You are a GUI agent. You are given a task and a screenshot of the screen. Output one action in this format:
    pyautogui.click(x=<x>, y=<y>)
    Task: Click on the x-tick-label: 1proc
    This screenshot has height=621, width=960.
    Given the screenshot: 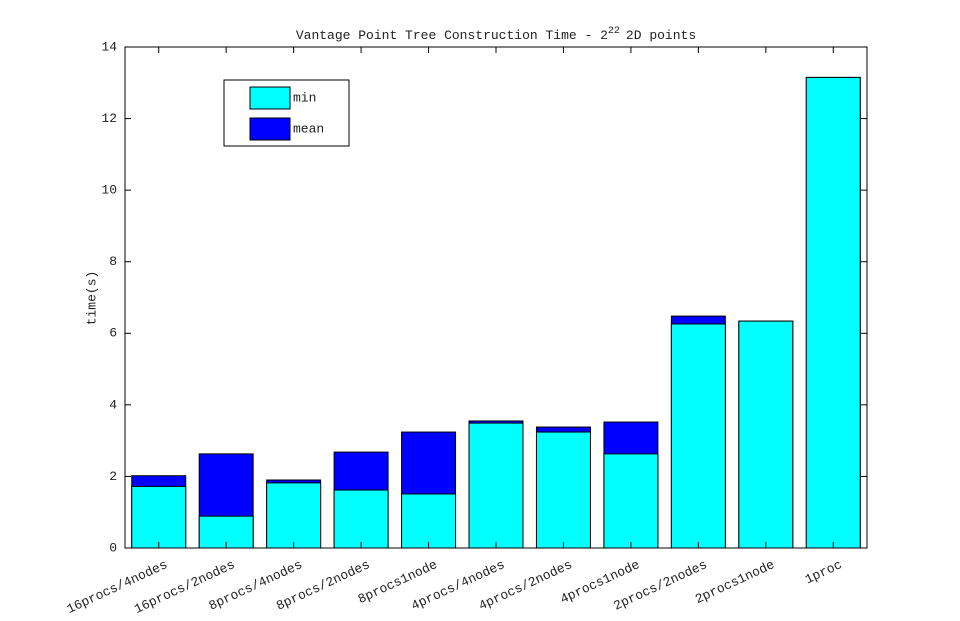 What is the action you would take?
    pyautogui.click(x=824, y=572)
    